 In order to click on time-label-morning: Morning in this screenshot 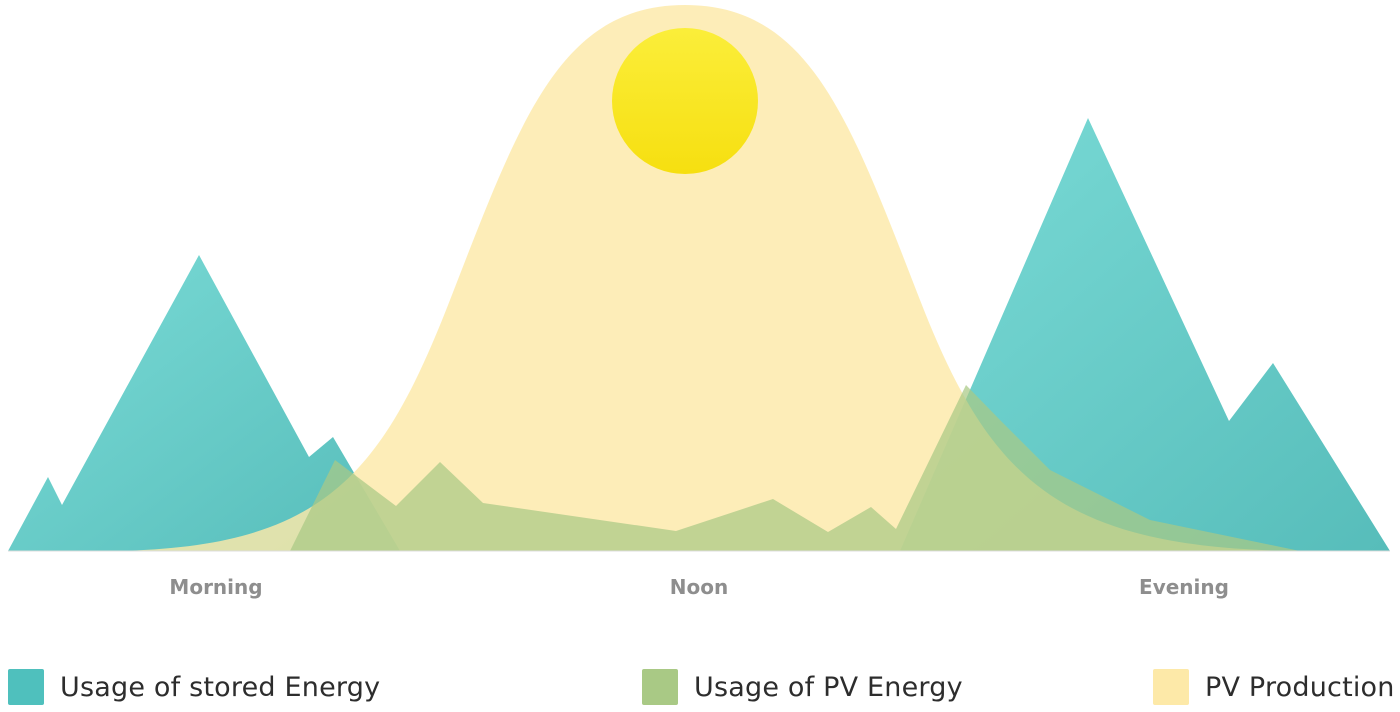, I will do `click(215, 587)`.